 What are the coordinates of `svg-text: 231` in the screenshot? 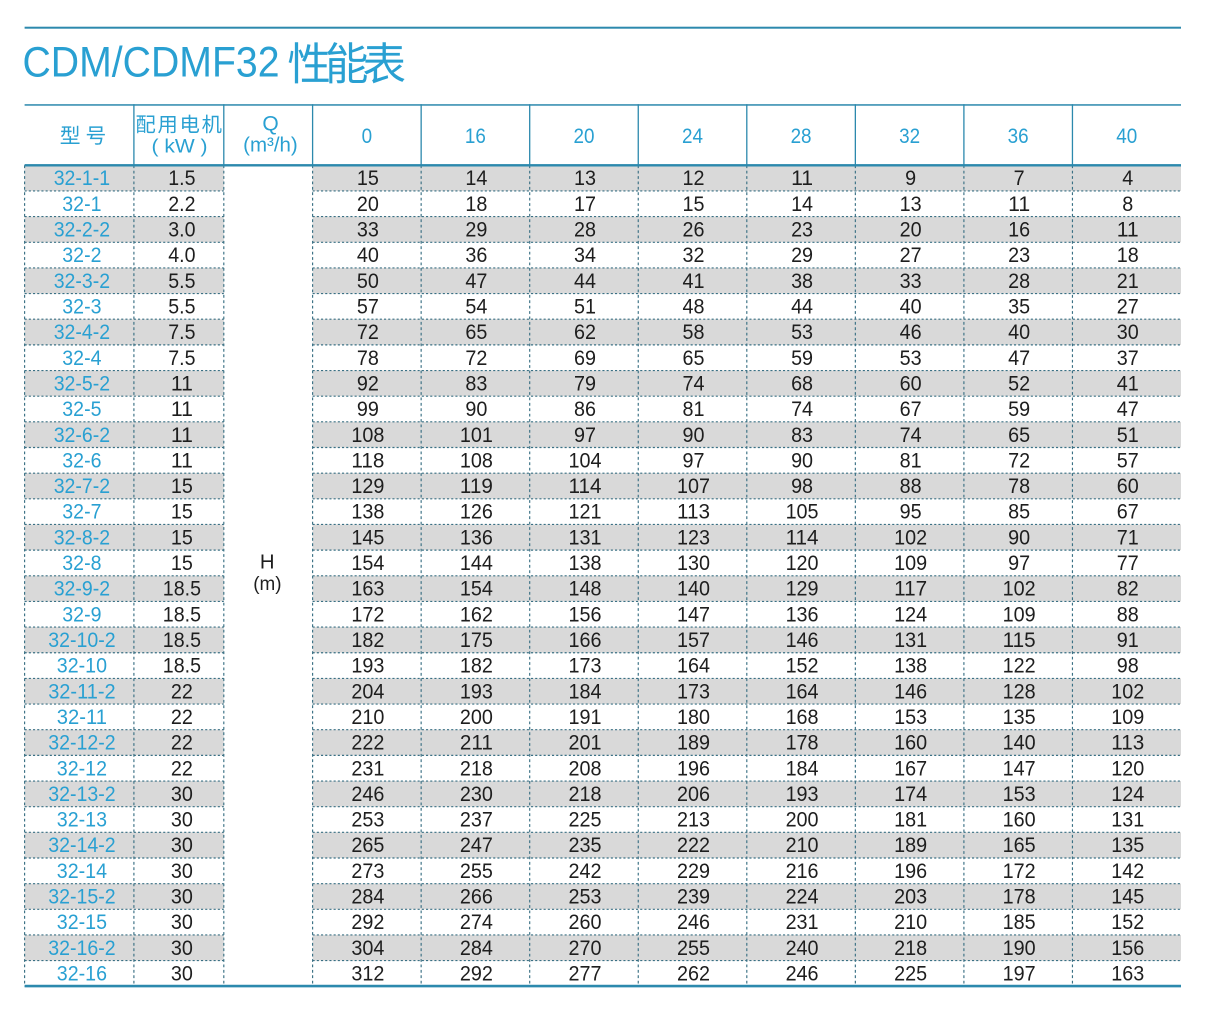 It's located at (367, 768).